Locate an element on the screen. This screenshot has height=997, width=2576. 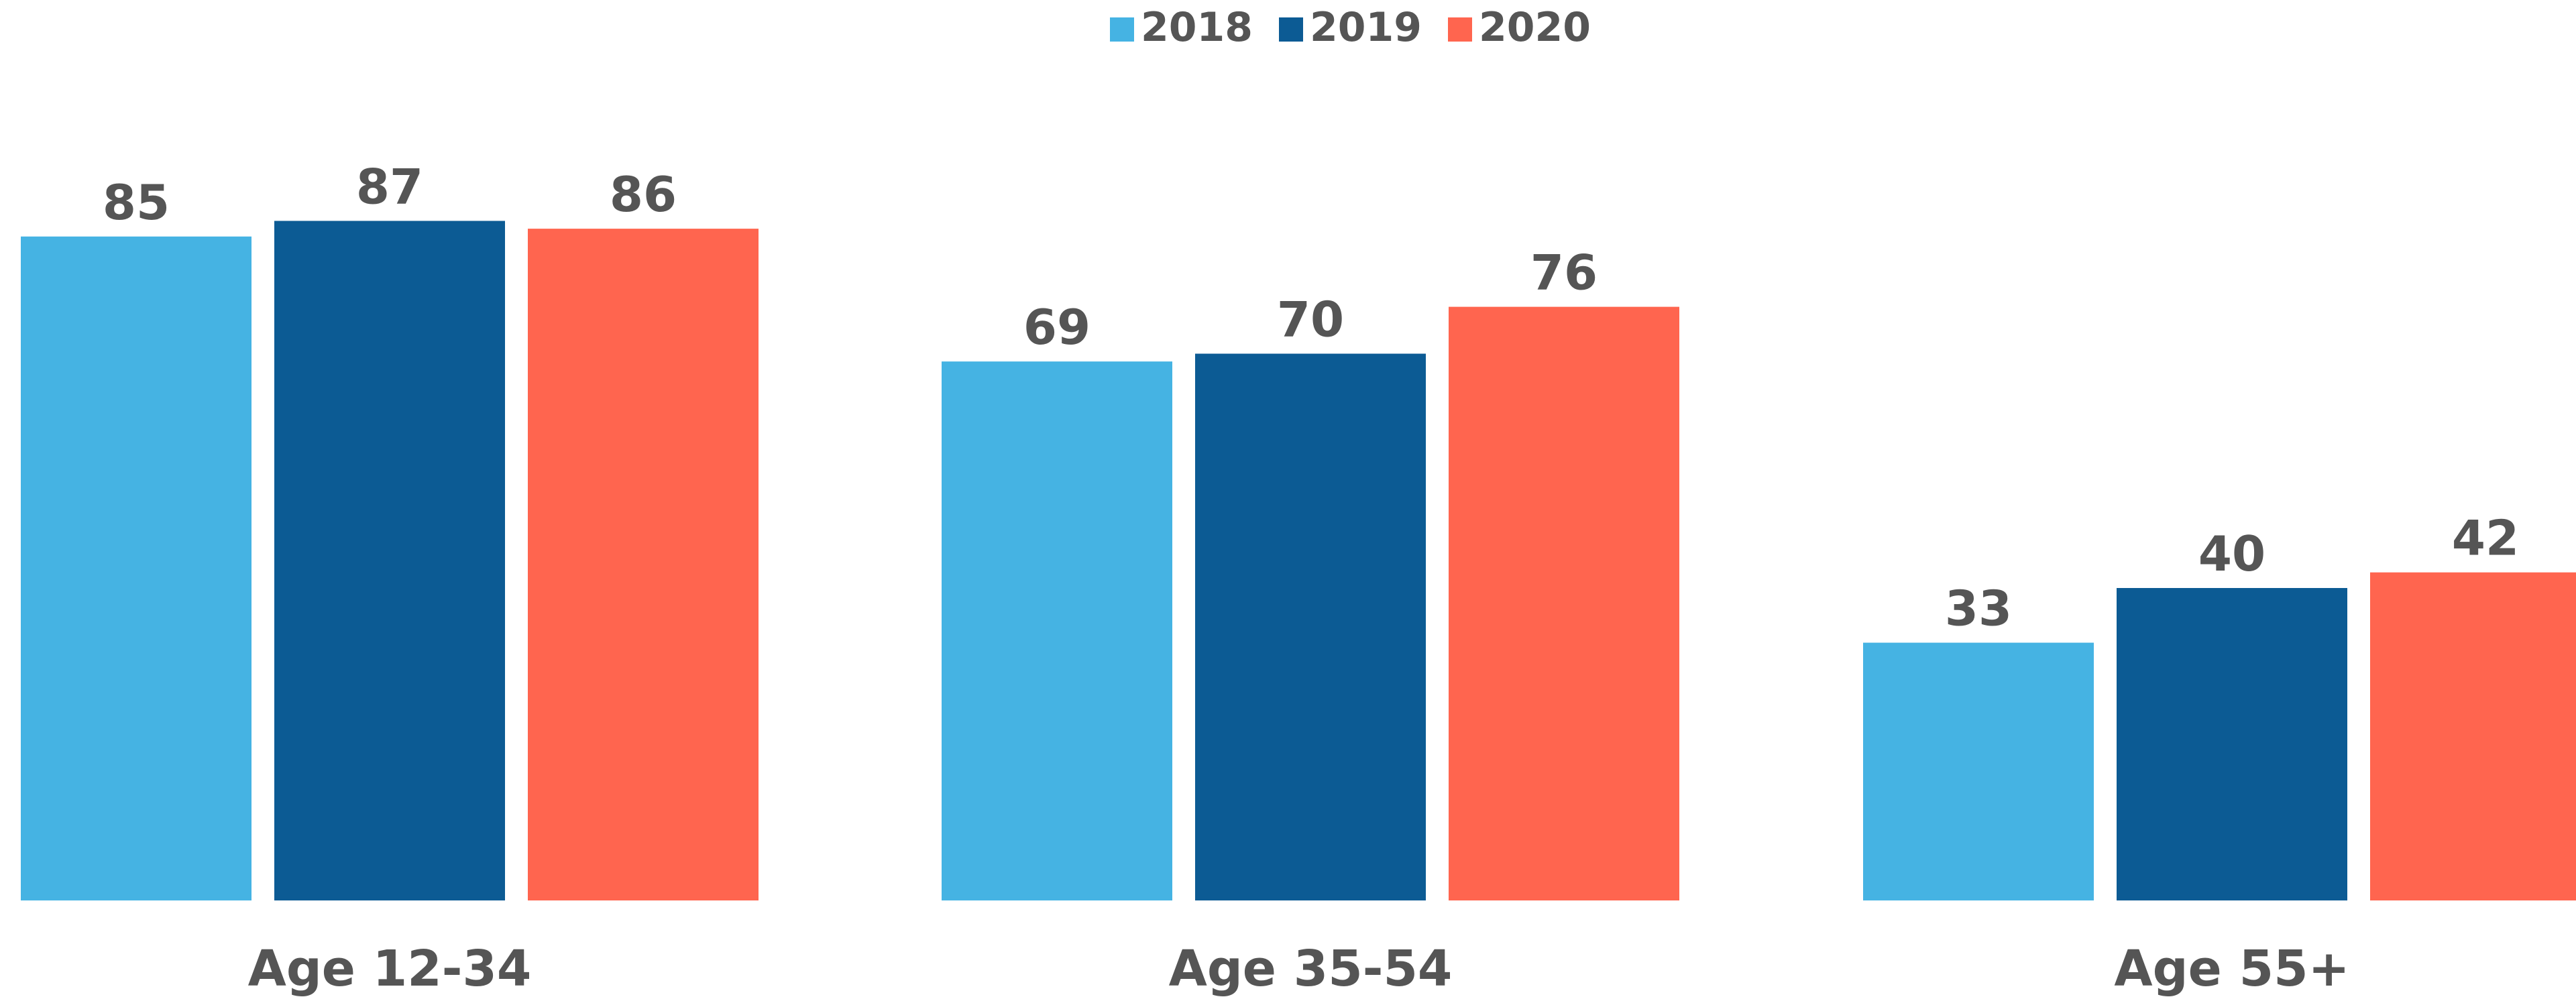
legend-label-2018: 2018 is located at coordinates (1197, 27).